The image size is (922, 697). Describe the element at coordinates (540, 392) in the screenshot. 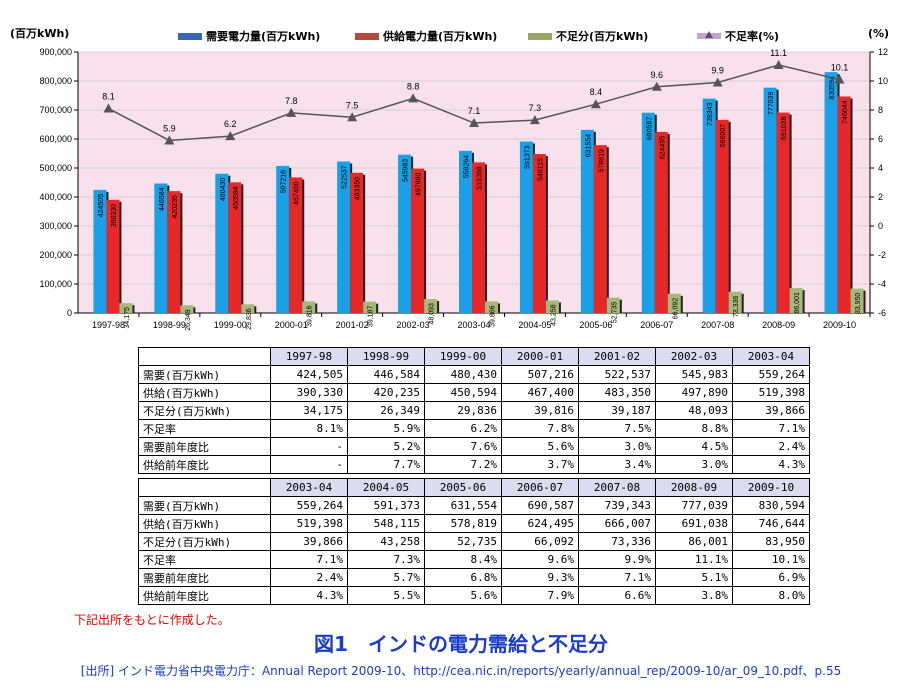

I see `table1-cell: 467,400` at that location.